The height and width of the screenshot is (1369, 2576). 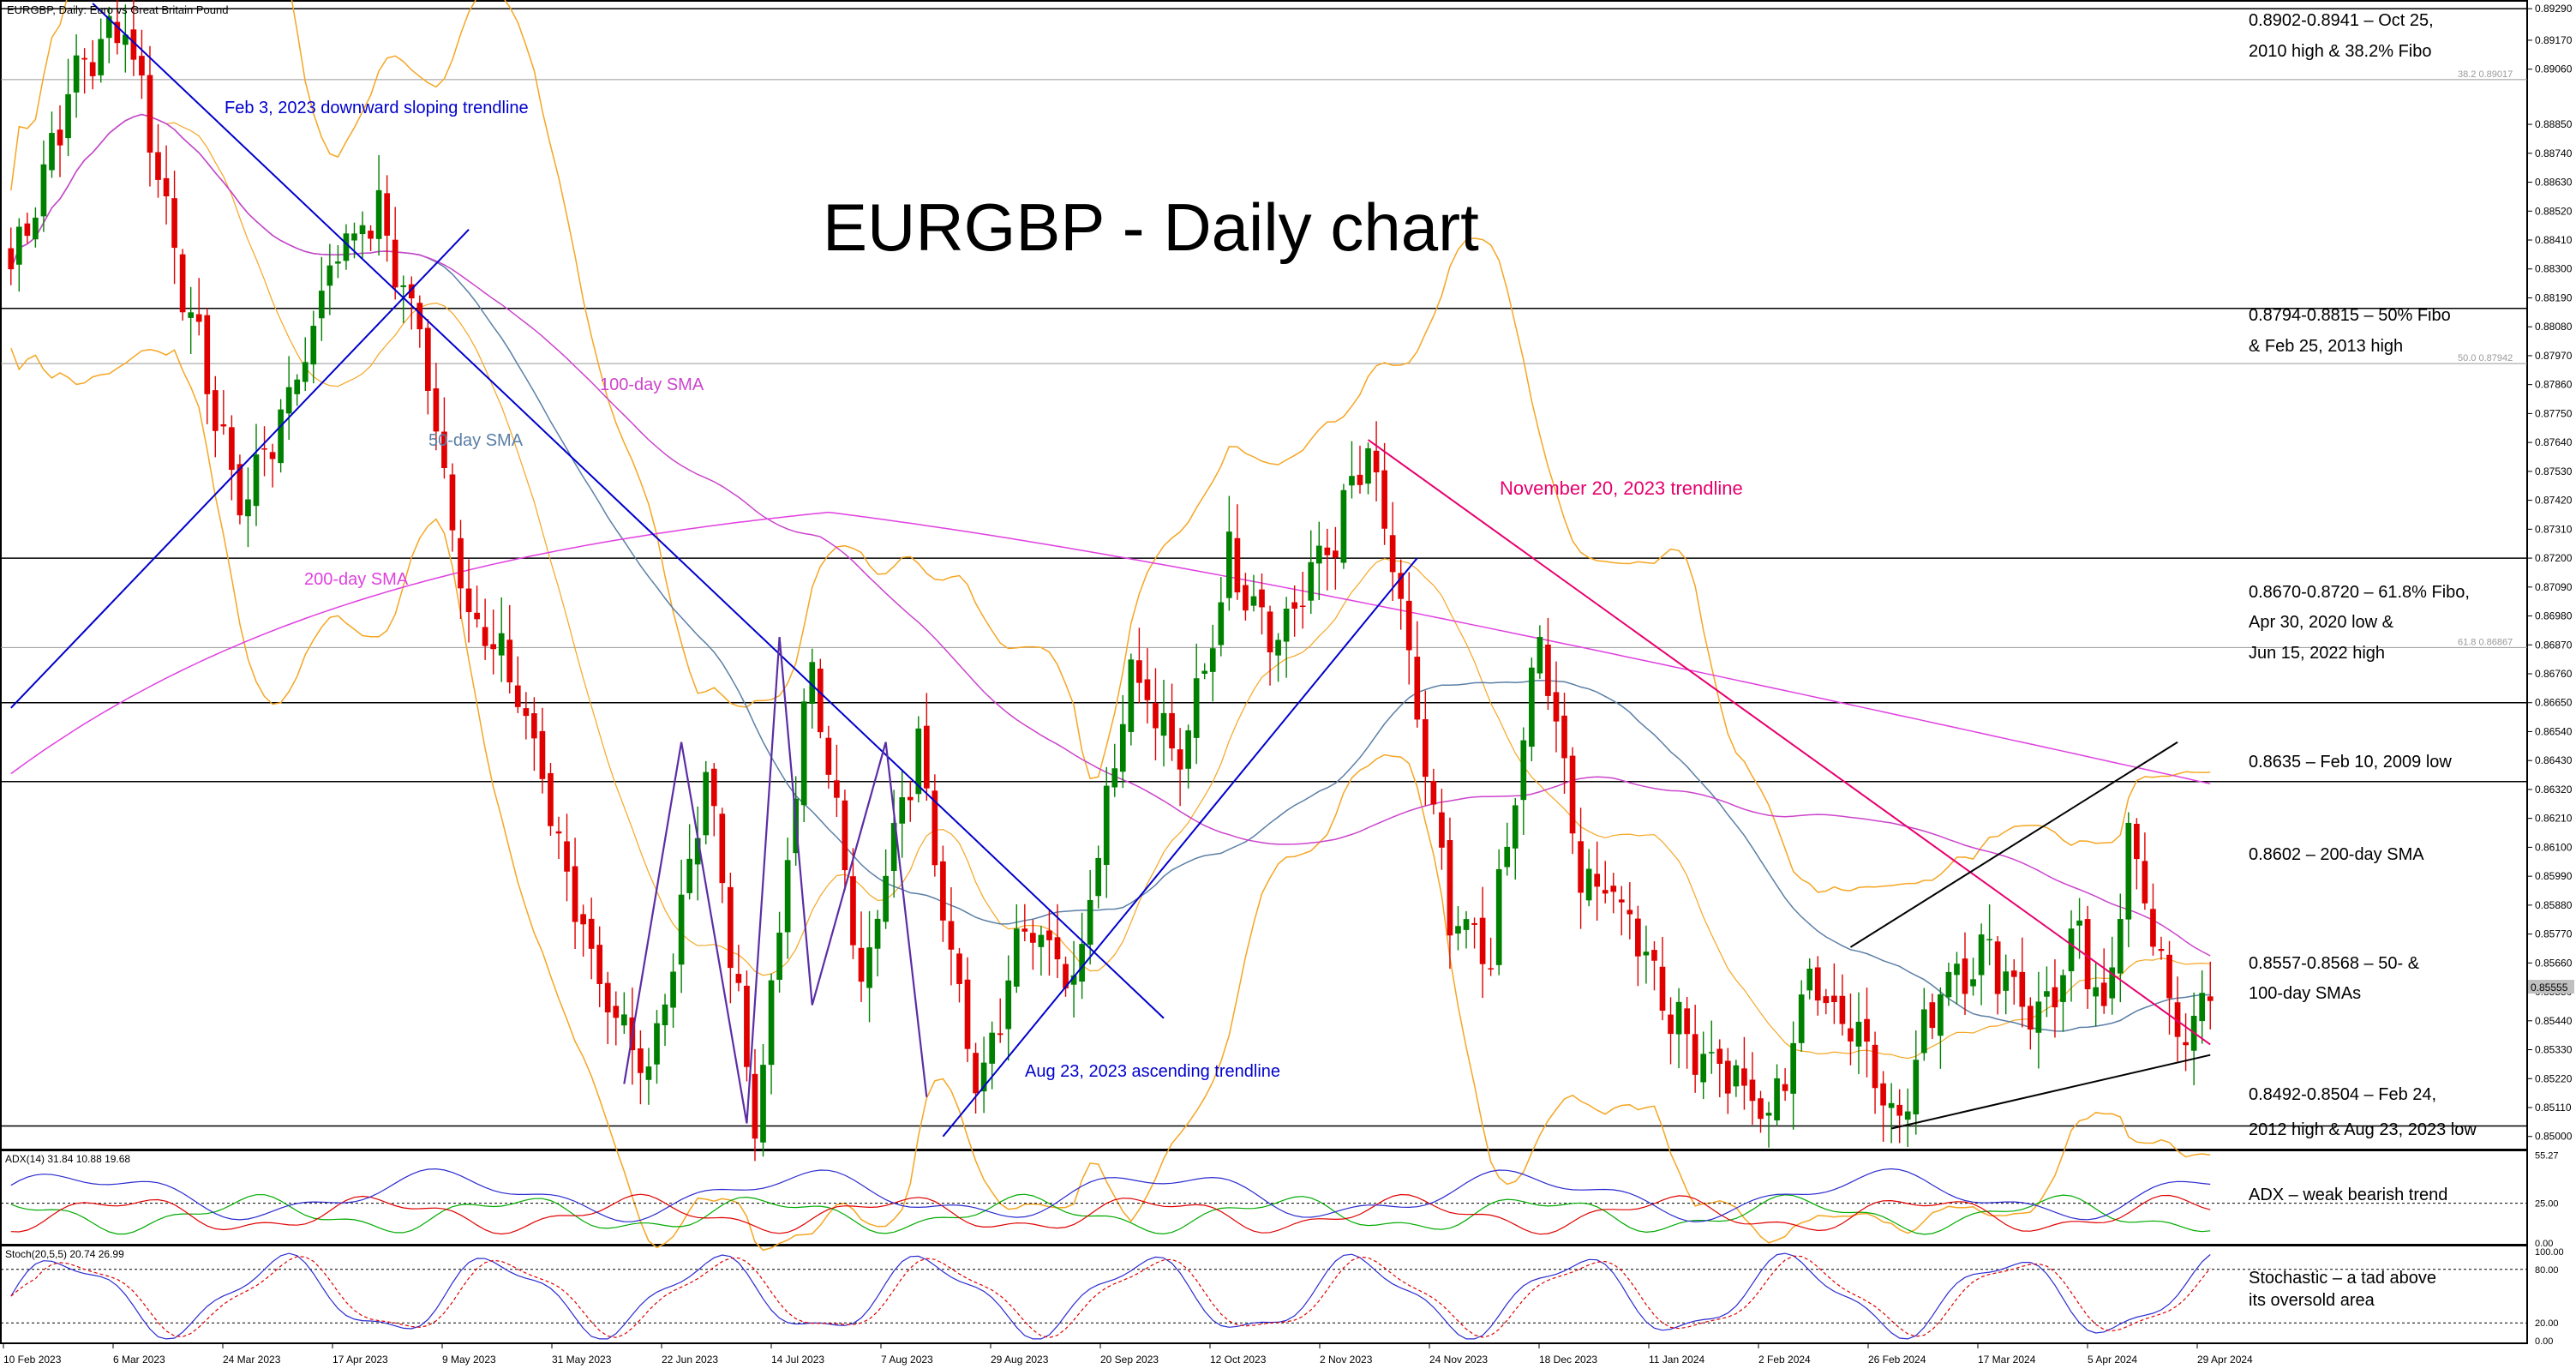 What do you see at coordinates (1282, 1297) in the screenshot?
I see `stochastic-indicator: 100.00 80.00 20.00 0.00` at bounding box center [1282, 1297].